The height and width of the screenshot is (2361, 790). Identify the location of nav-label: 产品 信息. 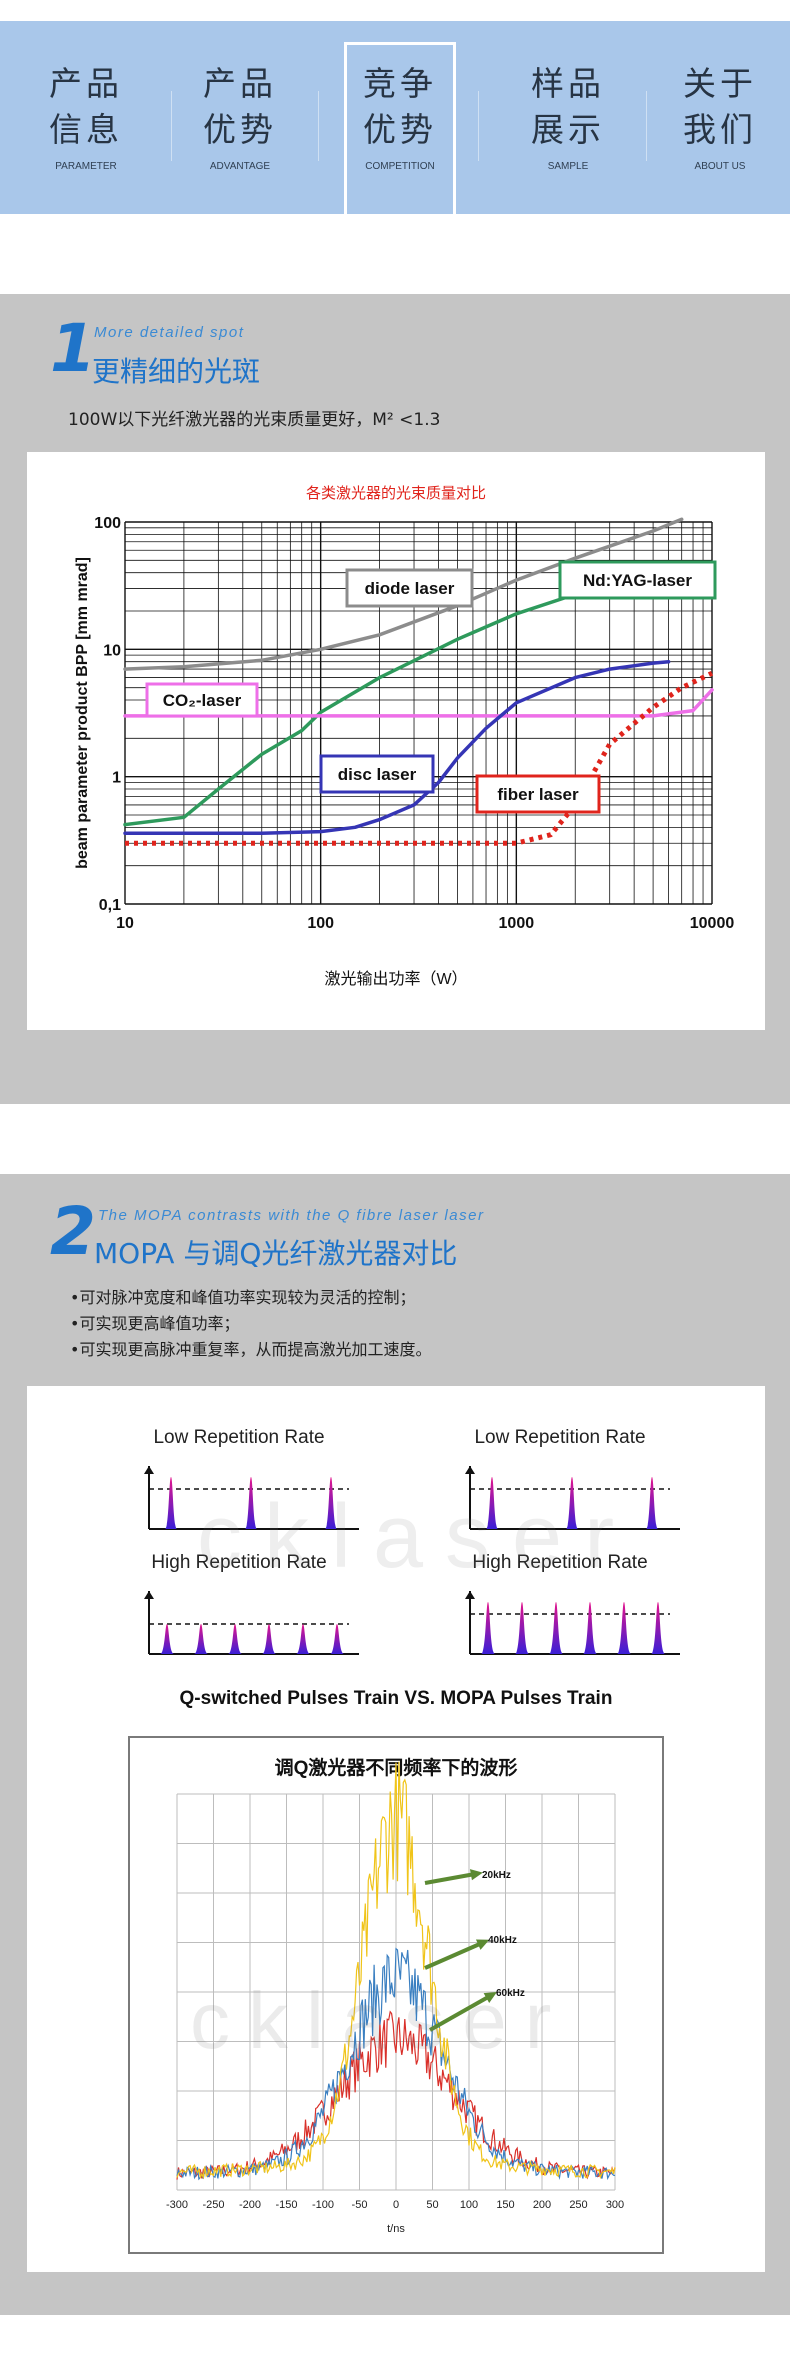
(86, 106).